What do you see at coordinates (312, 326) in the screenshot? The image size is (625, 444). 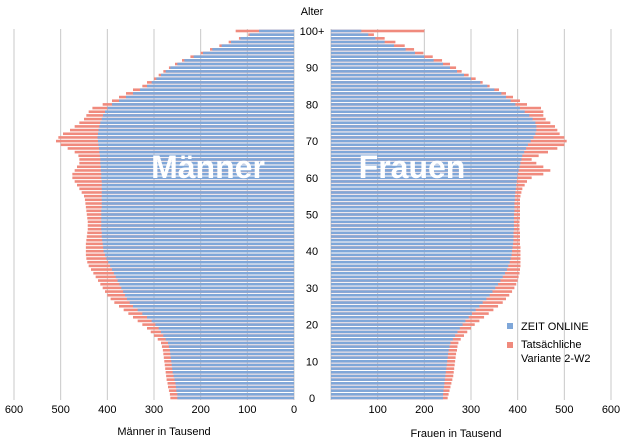 I see `age-tick-20: 20` at bounding box center [312, 326].